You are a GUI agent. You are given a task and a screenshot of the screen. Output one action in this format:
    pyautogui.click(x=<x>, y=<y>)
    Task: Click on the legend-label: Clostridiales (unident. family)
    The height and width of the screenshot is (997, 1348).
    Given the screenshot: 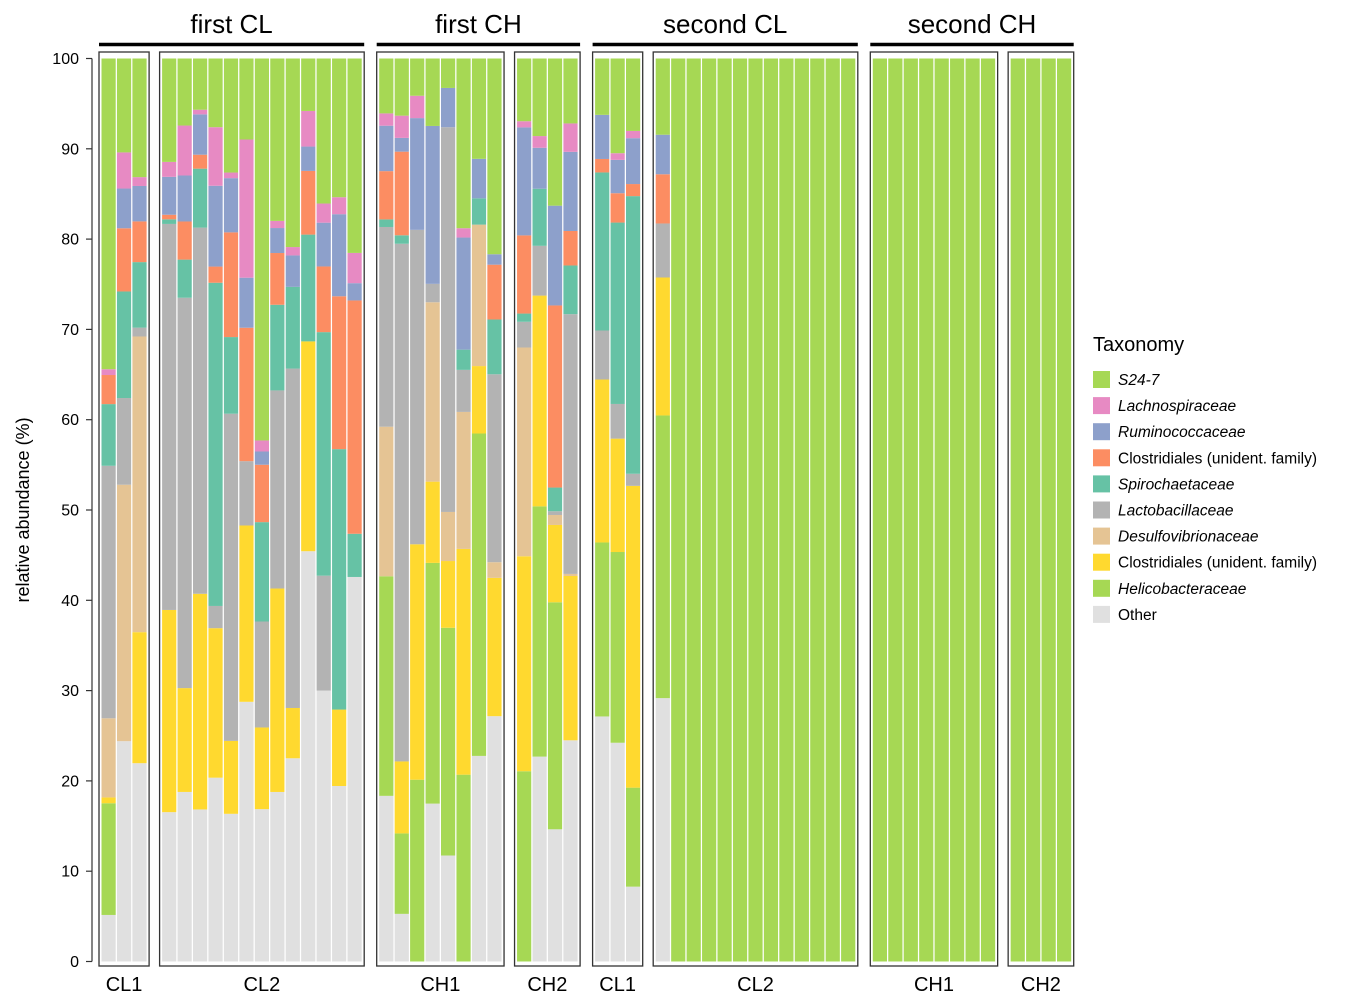 What is the action you would take?
    pyautogui.click(x=1217, y=458)
    